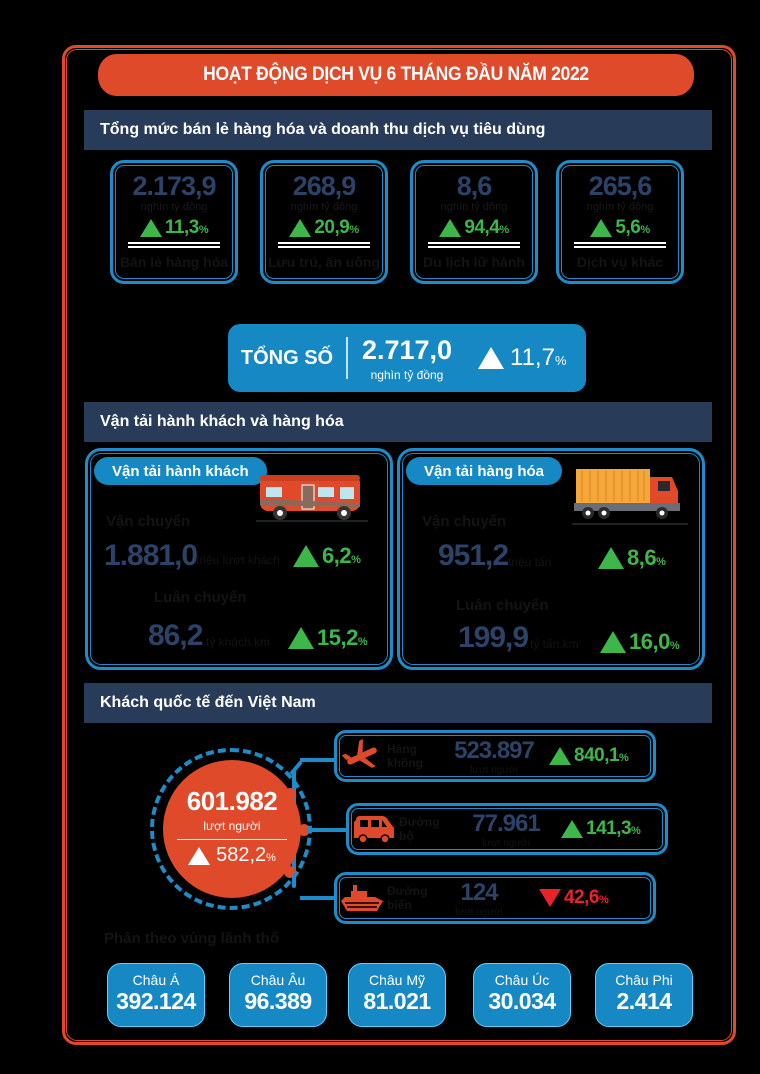 The height and width of the screenshot is (1074, 760). What do you see at coordinates (191, 938) in the screenshot?
I see `region-heading: Phân theo vùng lãnh thổ` at bounding box center [191, 938].